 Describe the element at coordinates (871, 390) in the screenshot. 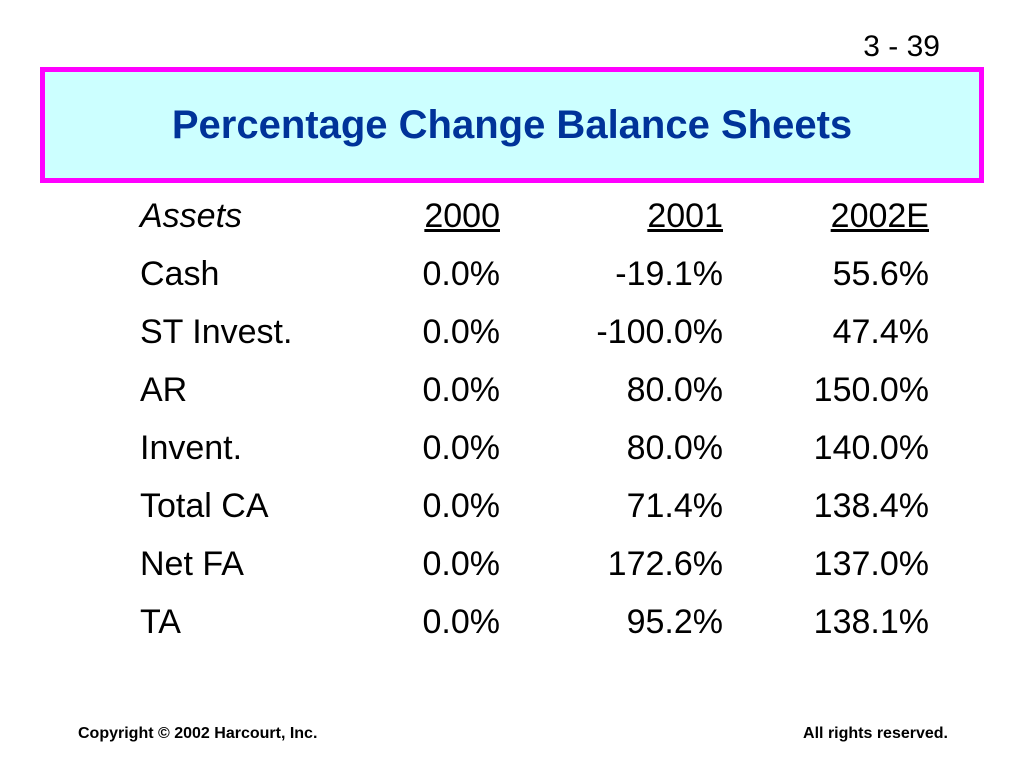

I see `cell-2002e: 150.0%` at that location.